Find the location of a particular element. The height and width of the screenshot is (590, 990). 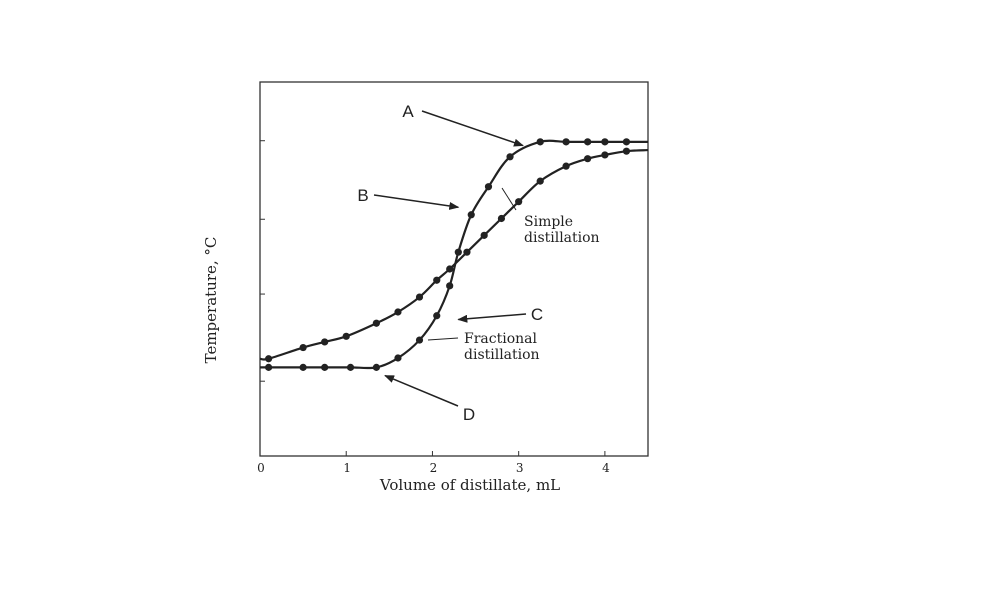

series-label-1-line-1: distillation is located at coordinates (502, 355).